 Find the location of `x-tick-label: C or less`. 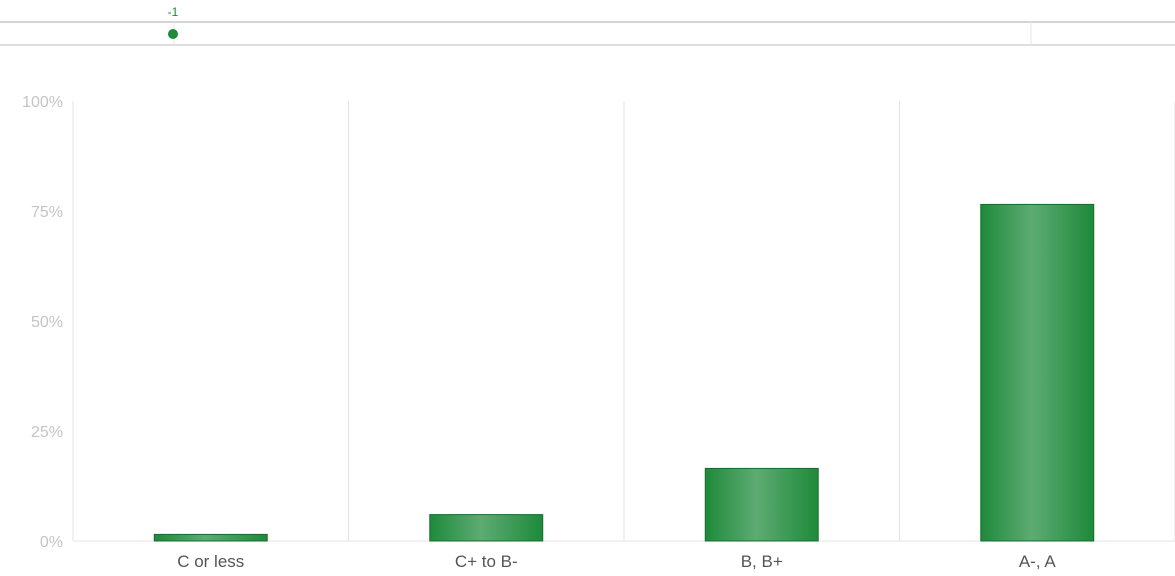

x-tick-label: C or less is located at coordinates (210, 561).